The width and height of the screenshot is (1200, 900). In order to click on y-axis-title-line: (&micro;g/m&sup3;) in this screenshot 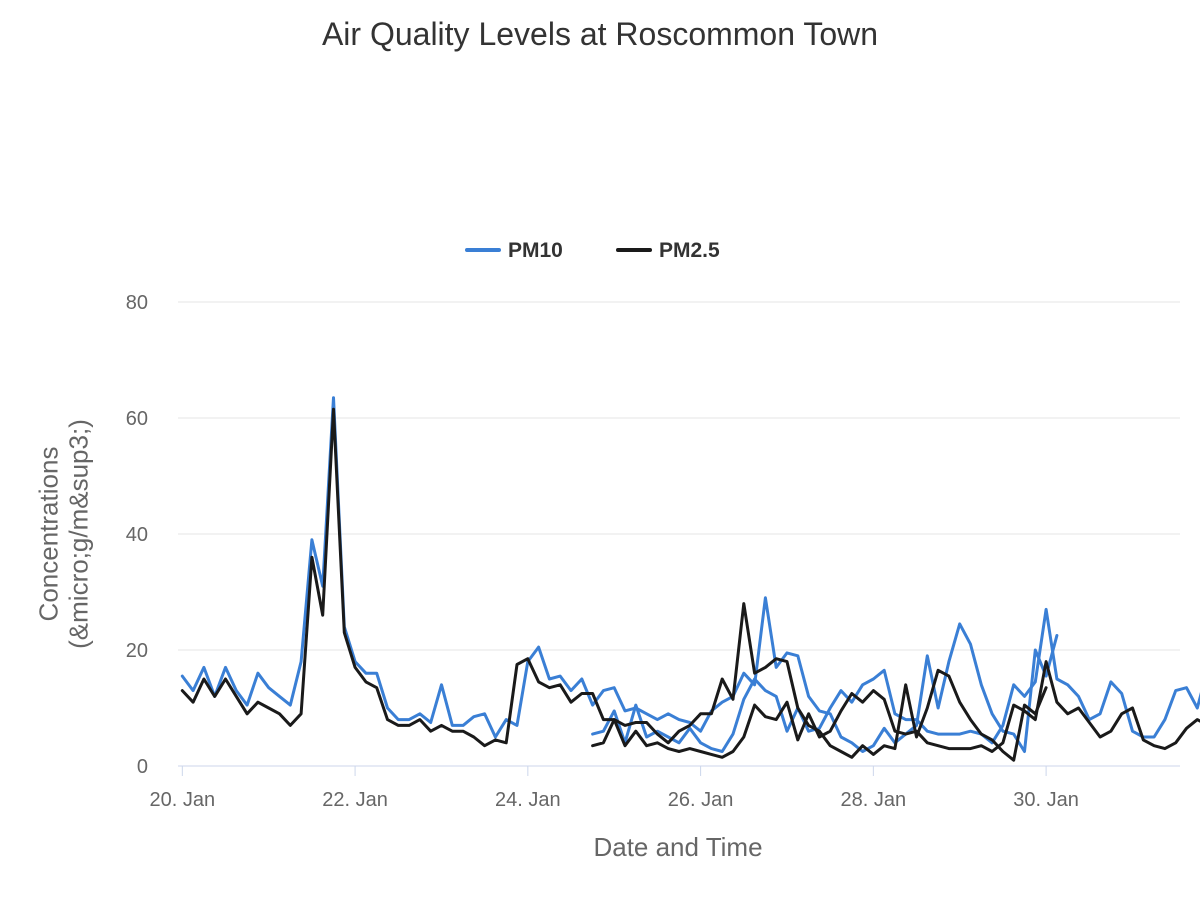, I will do `click(78, 534)`.